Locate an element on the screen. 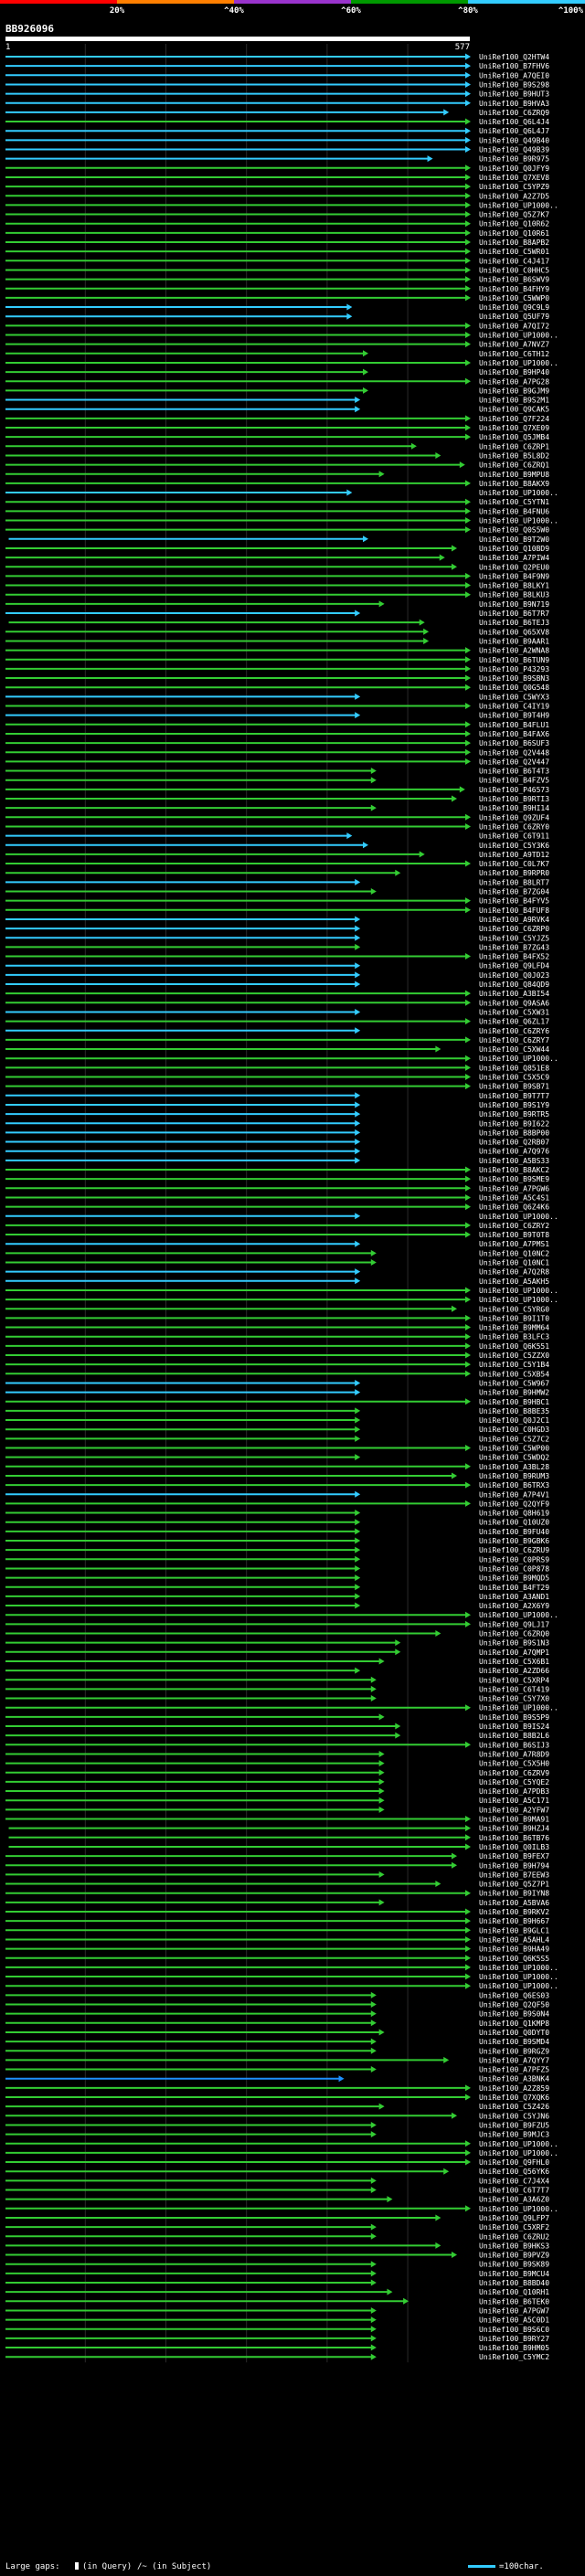  hit-label: UniRef100_A7PDB3 is located at coordinates (514, 1791).